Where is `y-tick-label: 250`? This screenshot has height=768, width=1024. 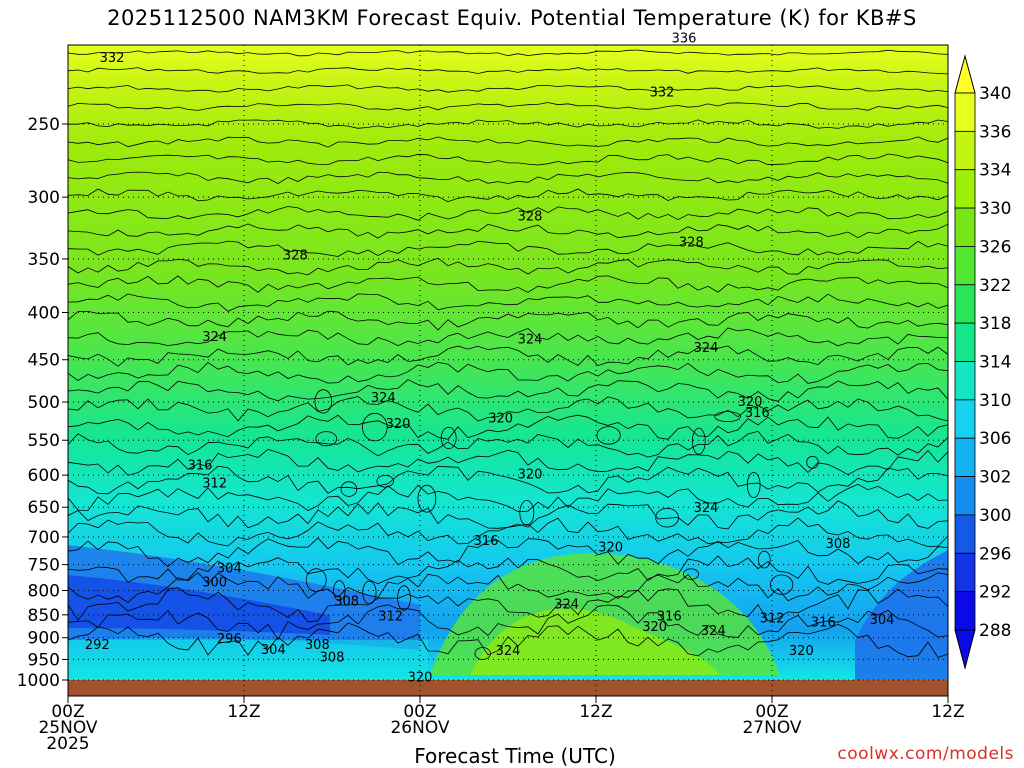 y-tick-label: 250 is located at coordinates (44, 125).